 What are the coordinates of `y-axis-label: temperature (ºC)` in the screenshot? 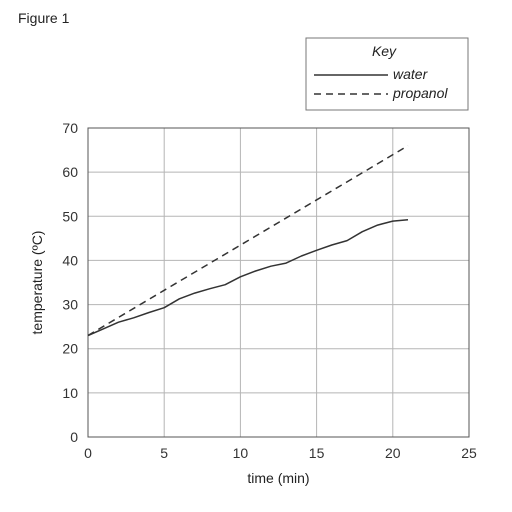 It's located at (37, 283).